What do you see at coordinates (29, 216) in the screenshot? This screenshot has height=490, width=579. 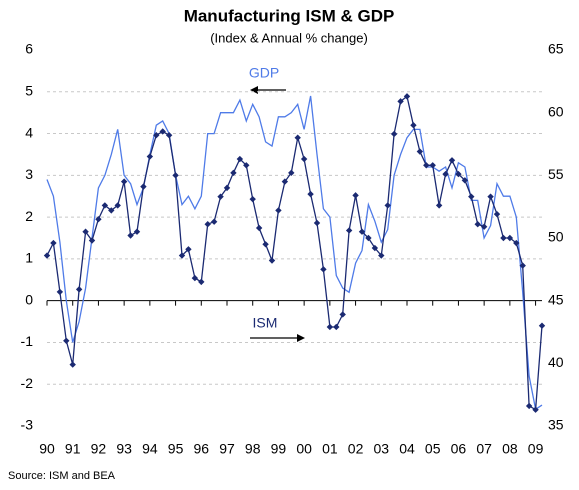 I see `y-tick-label: 2` at bounding box center [29, 216].